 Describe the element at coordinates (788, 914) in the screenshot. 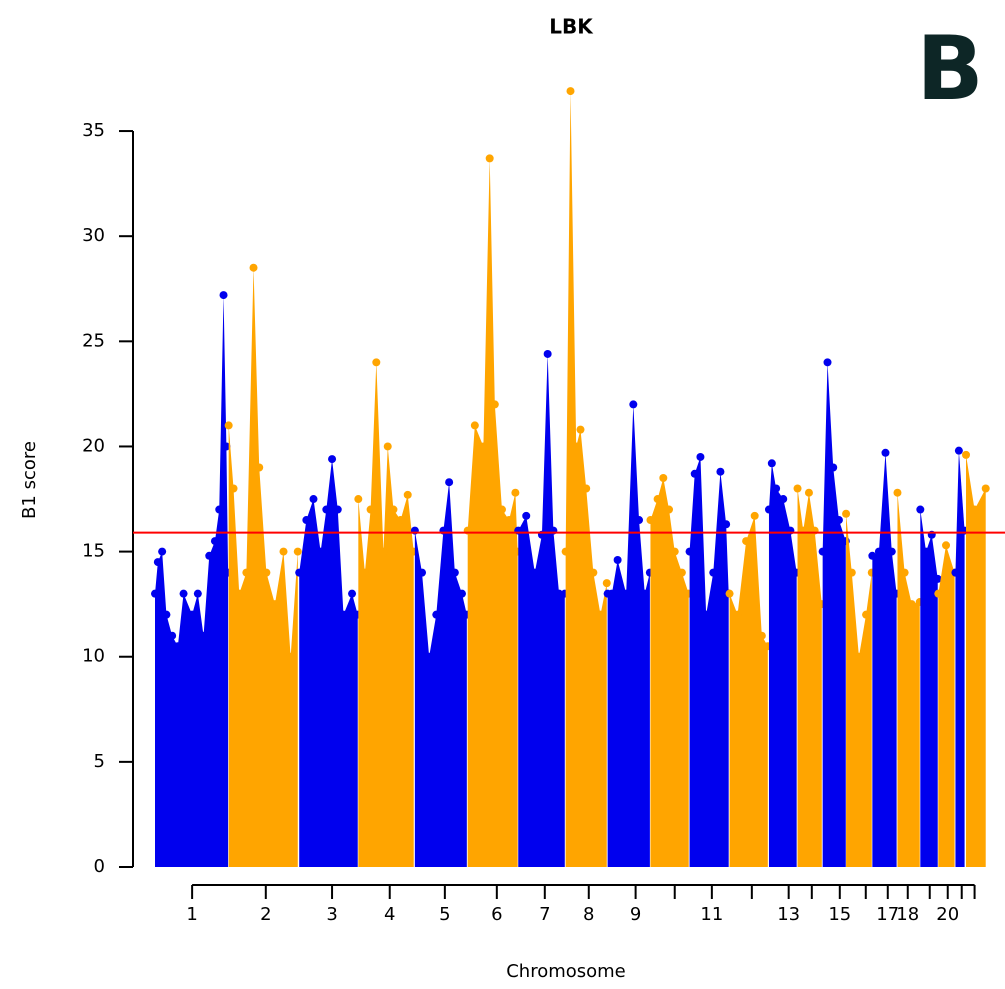

I see `x-tick-label: 13` at that location.